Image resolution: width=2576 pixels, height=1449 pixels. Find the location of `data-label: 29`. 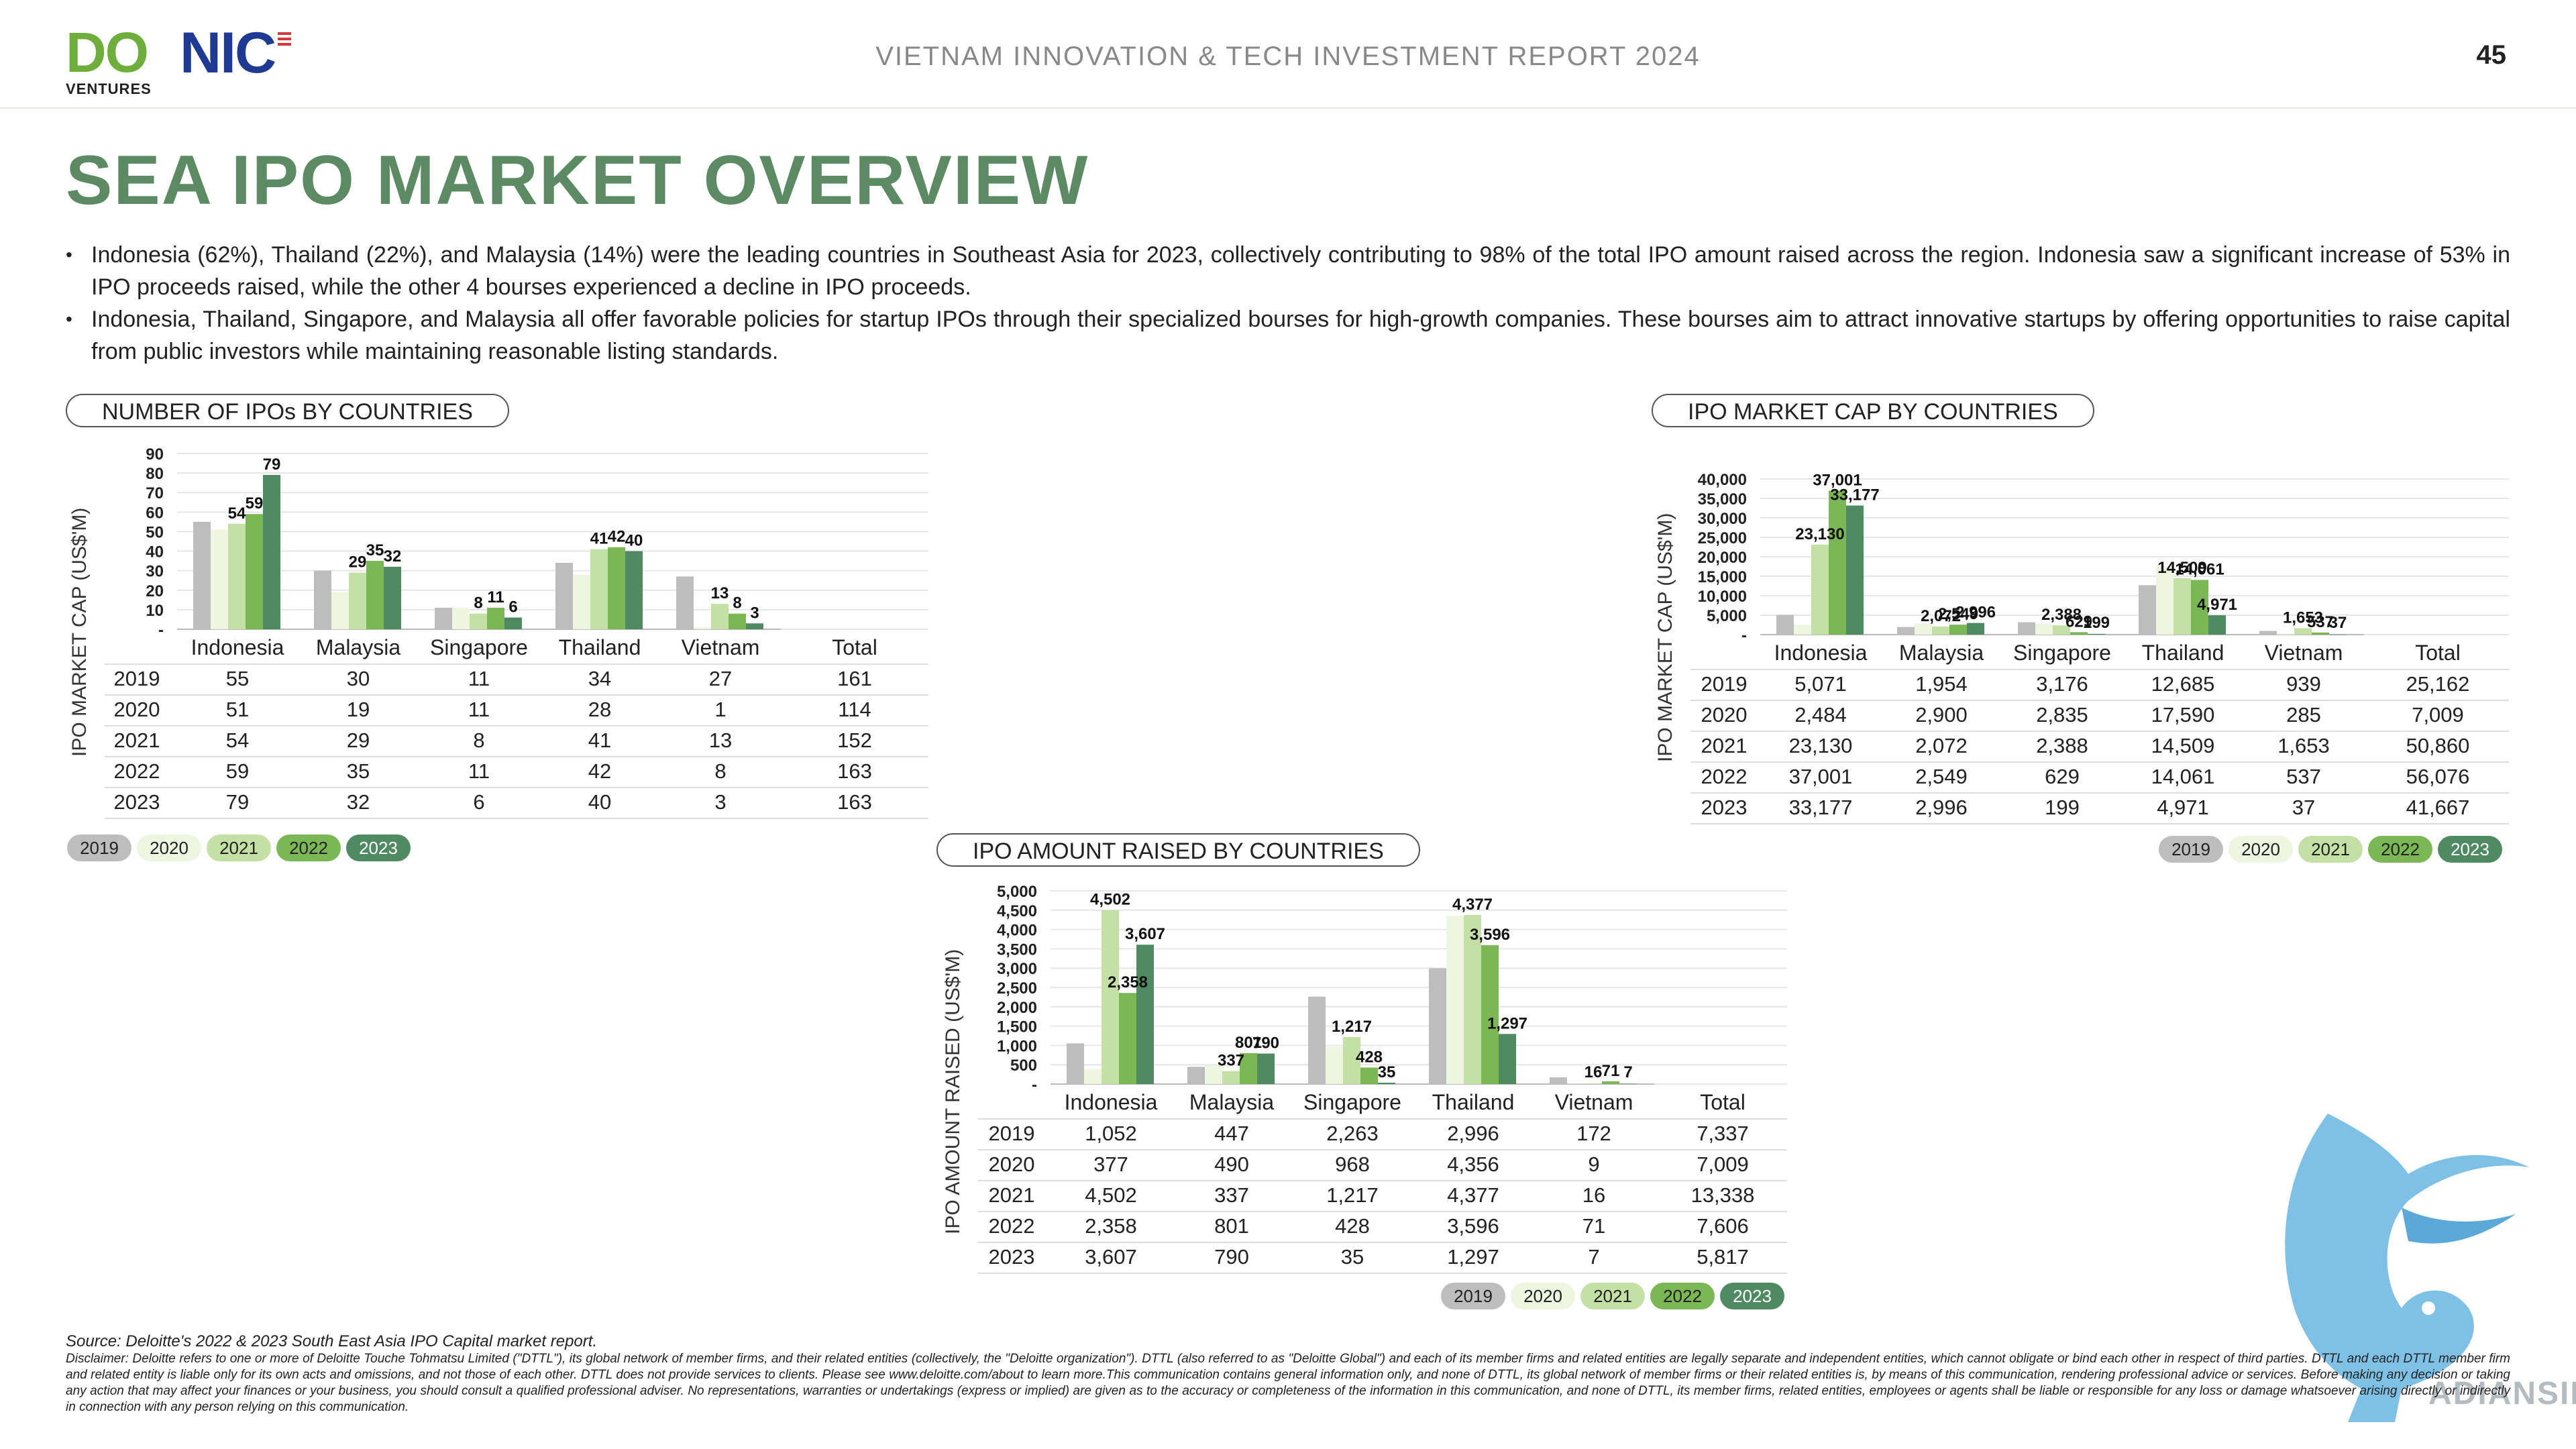

data-label: 29 is located at coordinates (358, 562).